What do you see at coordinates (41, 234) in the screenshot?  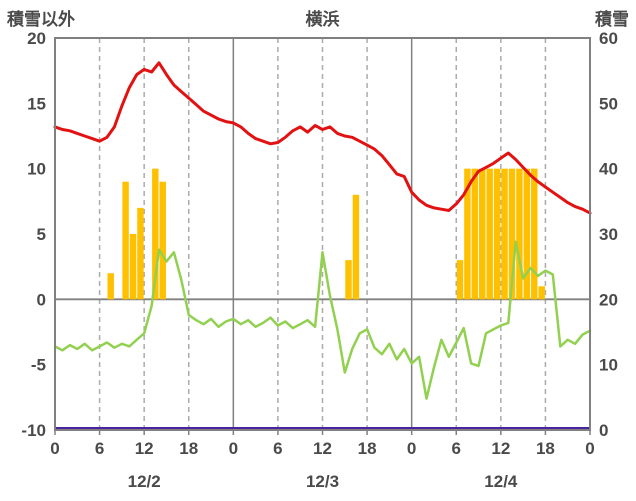 I see `left-tick-label: 5` at bounding box center [41, 234].